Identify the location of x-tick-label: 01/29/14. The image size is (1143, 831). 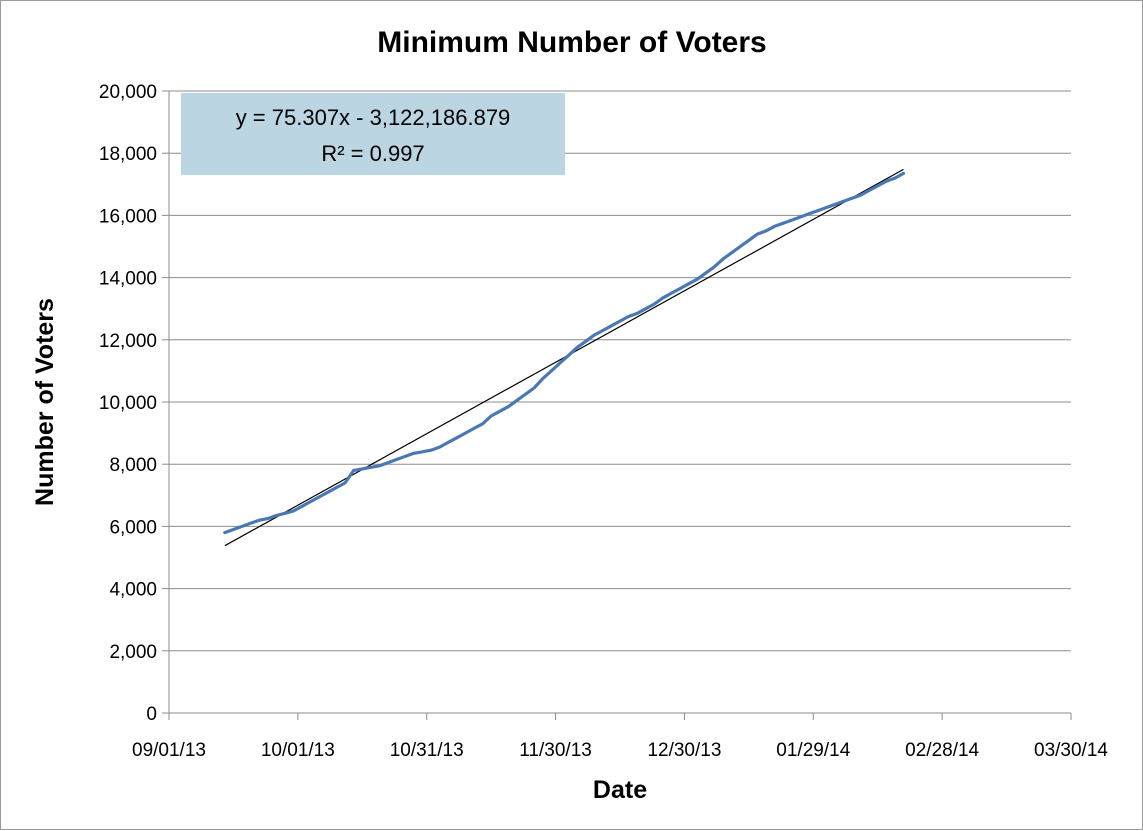
(813, 750).